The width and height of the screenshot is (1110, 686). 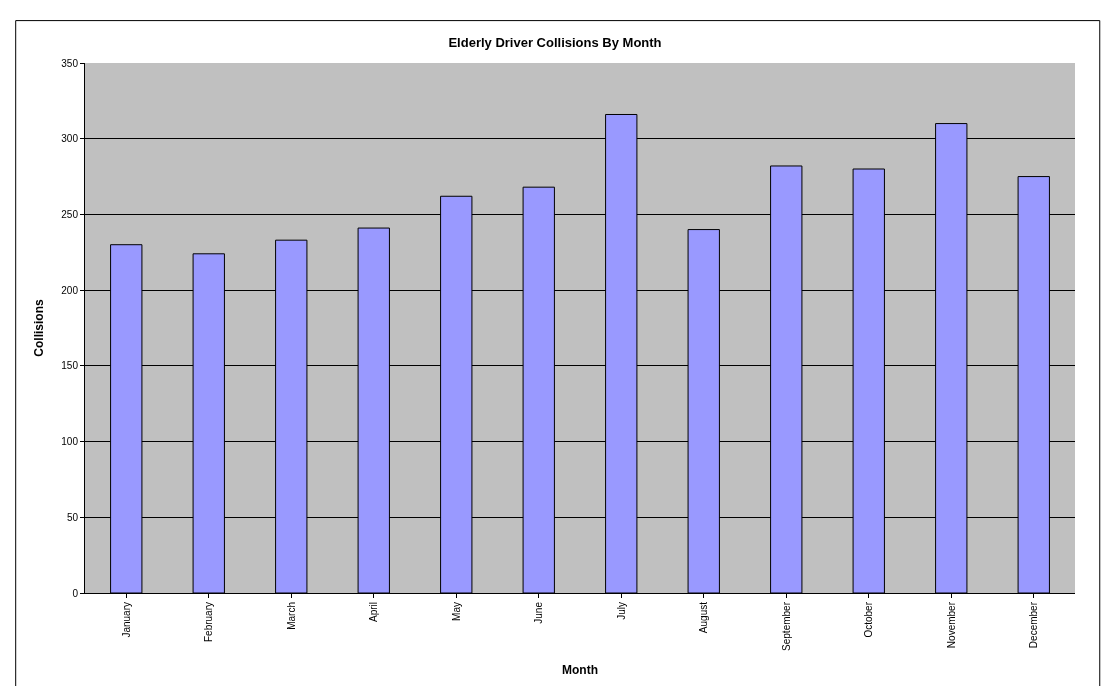 What do you see at coordinates (208, 622) in the screenshot?
I see `x-tick-label: February` at bounding box center [208, 622].